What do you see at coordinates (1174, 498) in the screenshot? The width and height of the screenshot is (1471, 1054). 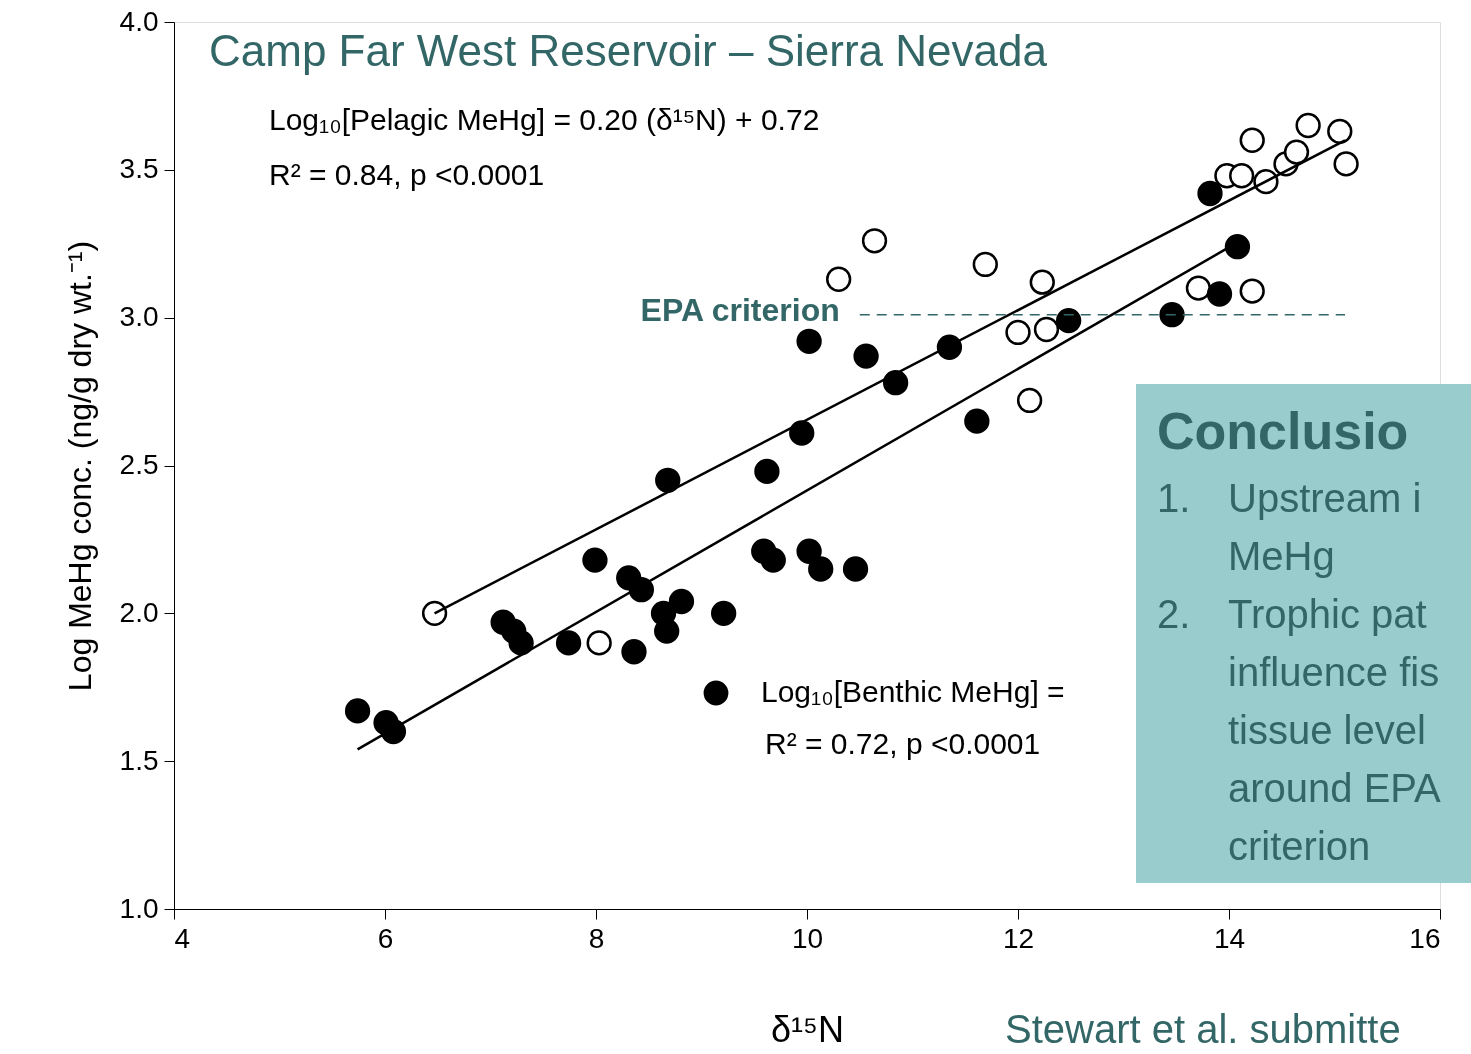 I see `annotation: 1.` at bounding box center [1174, 498].